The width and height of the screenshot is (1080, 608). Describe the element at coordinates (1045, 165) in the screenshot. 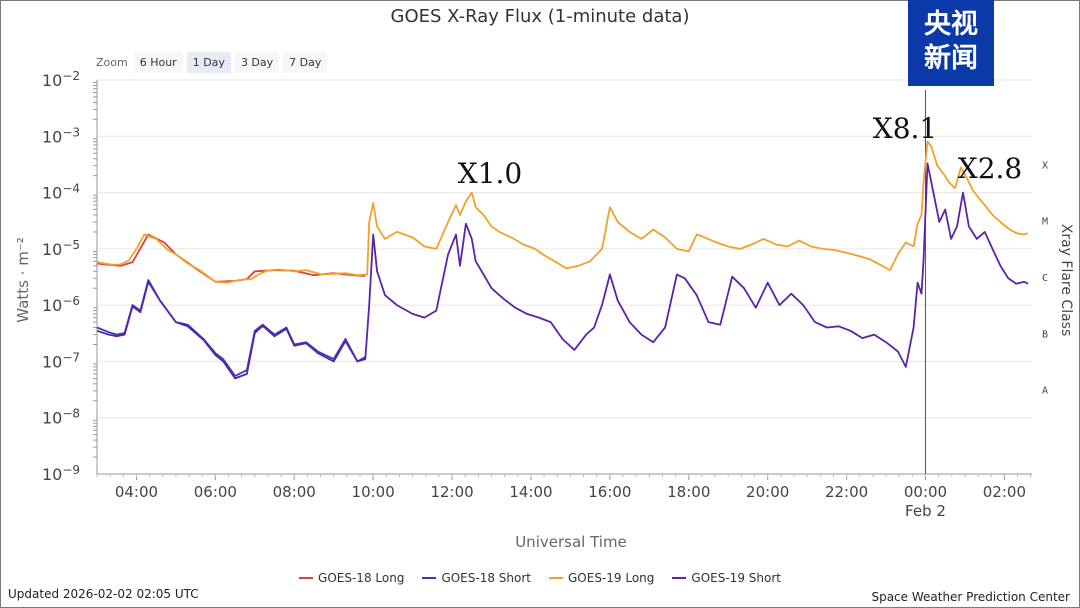

I see `flare-class-label: X` at that location.